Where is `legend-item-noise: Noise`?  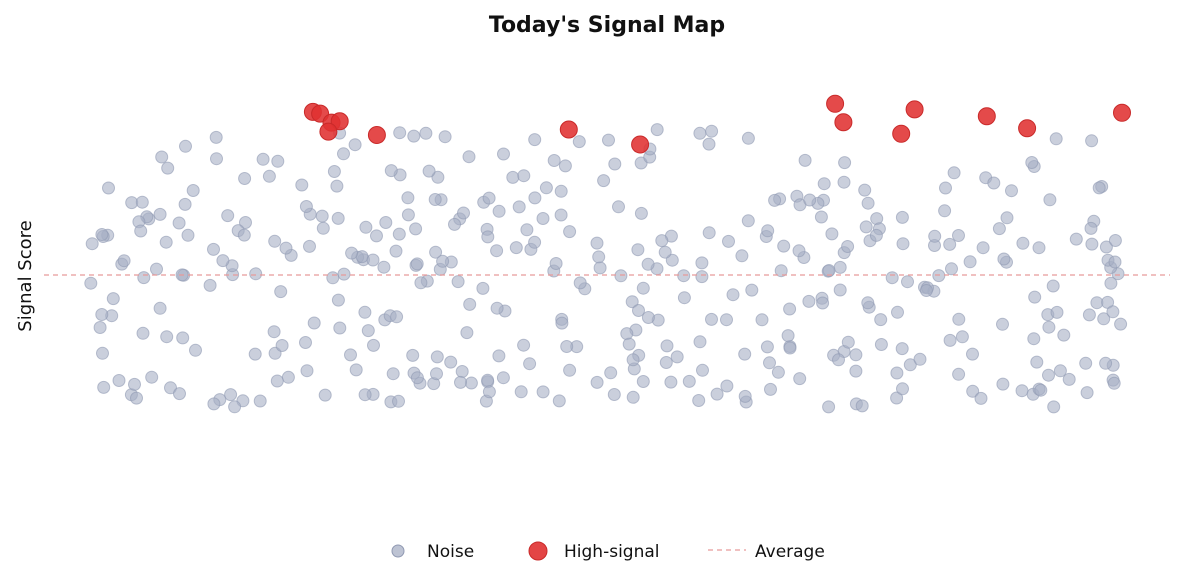
legend-item-noise: Noise is located at coordinates (432, 552).